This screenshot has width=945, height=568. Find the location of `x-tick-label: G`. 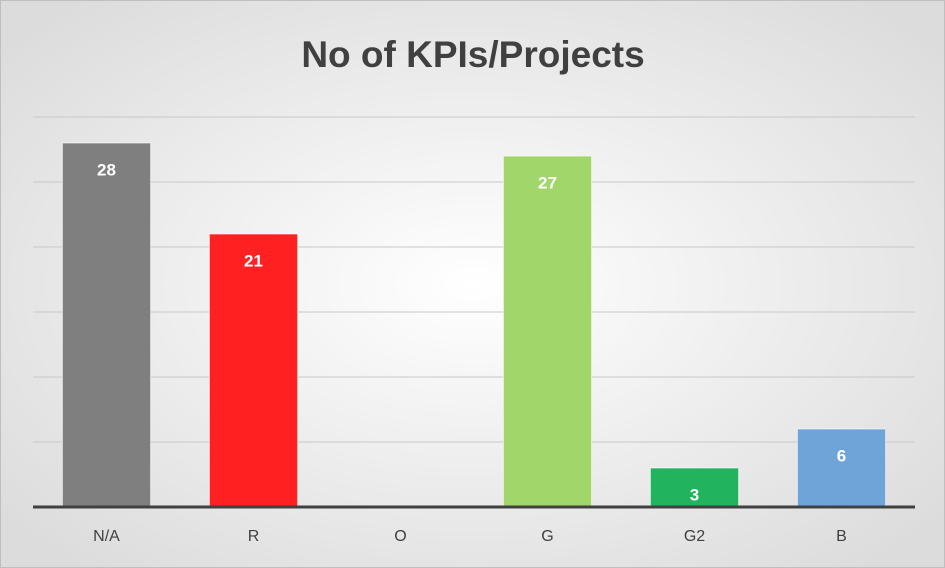

x-tick-label: G is located at coordinates (547, 536).